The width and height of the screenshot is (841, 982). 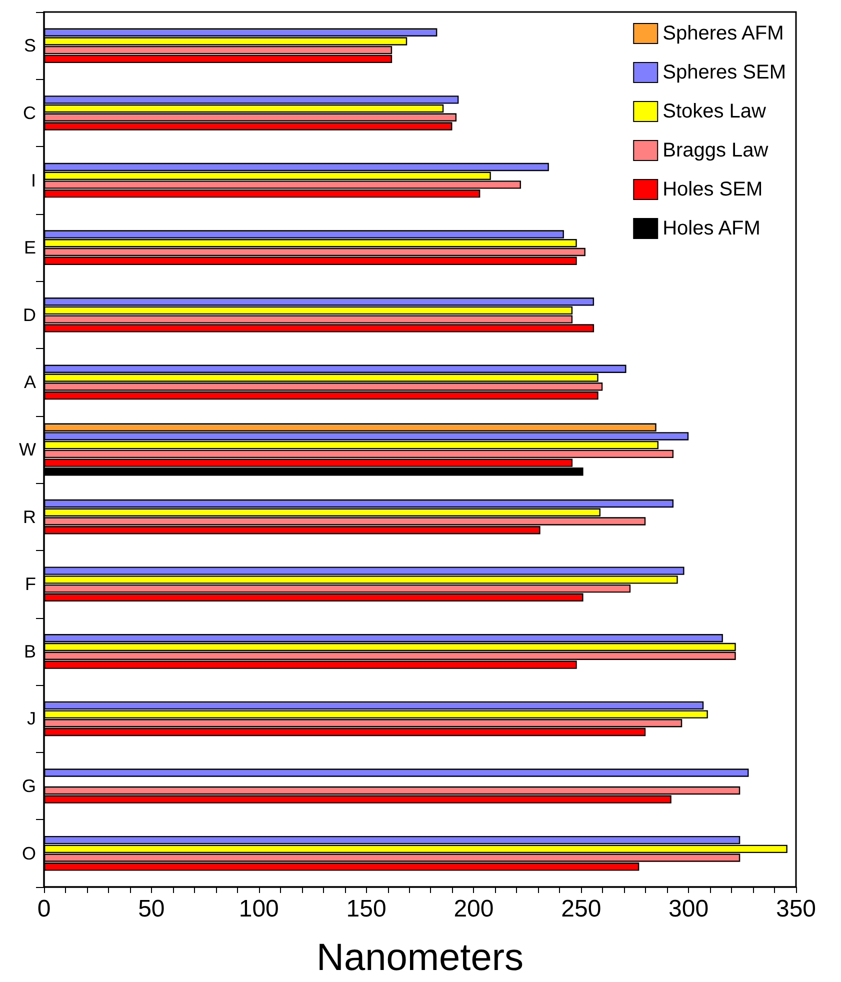 What do you see at coordinates (723, 33) in the screenshot?
I see `legend-label: Spheres AFM` at bounding box center [723, 33].